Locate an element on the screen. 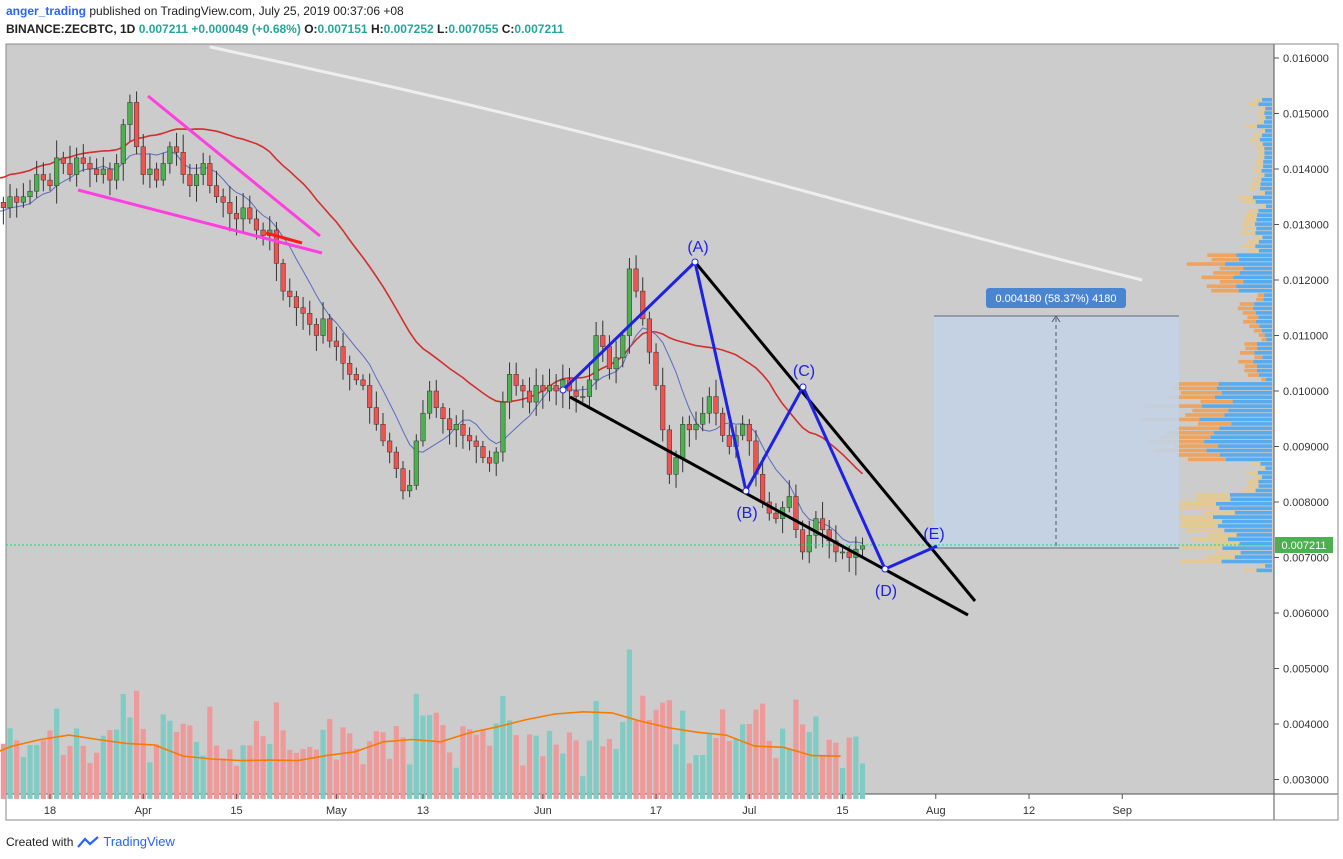 The image size is (1343, 859). tradingview-brand: TradingView is located at coordinates (139, 841).